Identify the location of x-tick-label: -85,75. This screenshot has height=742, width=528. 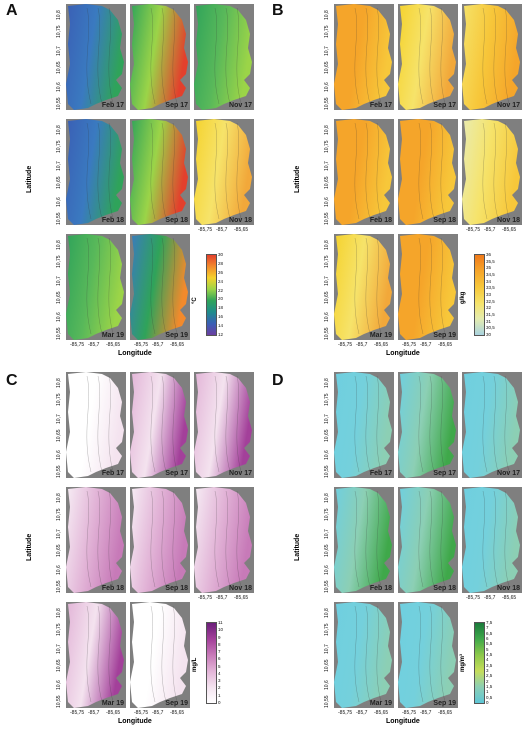
(345, 713).